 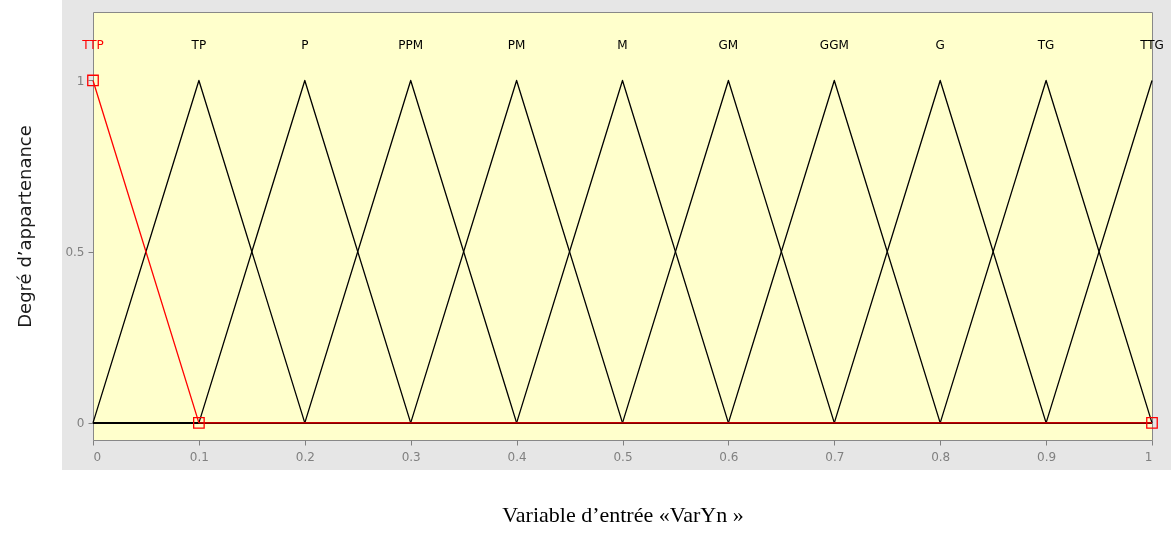 I want to click on text: M, so click(x=622, y=45).